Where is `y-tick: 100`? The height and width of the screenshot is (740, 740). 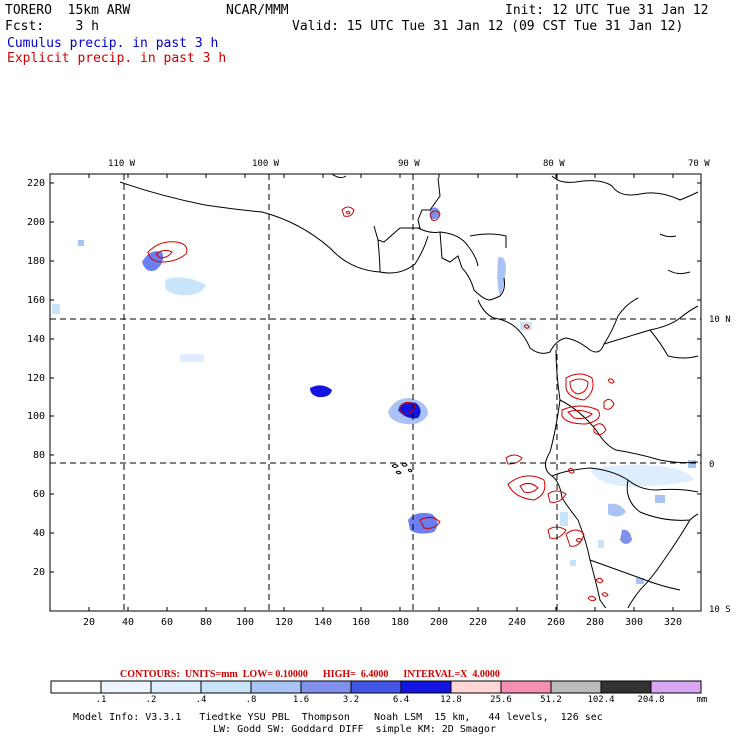 y-tick: 100 is located at coordinates (36, 416).